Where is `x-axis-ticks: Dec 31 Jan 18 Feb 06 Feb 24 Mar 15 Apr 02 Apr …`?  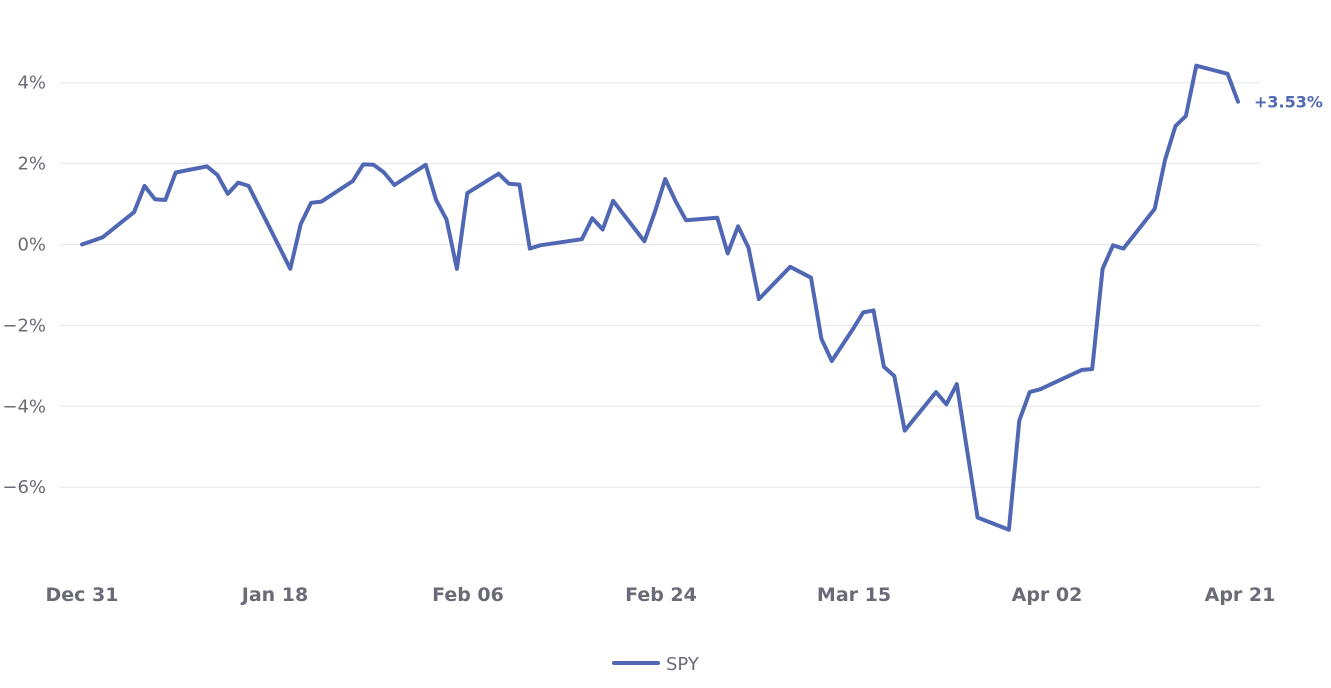
x-axis-ticks: Dec 31 Jan 18 Feb 06 Feb 24 Mar 15 Apr 02 Apr … is located at coordinates (661, 595).